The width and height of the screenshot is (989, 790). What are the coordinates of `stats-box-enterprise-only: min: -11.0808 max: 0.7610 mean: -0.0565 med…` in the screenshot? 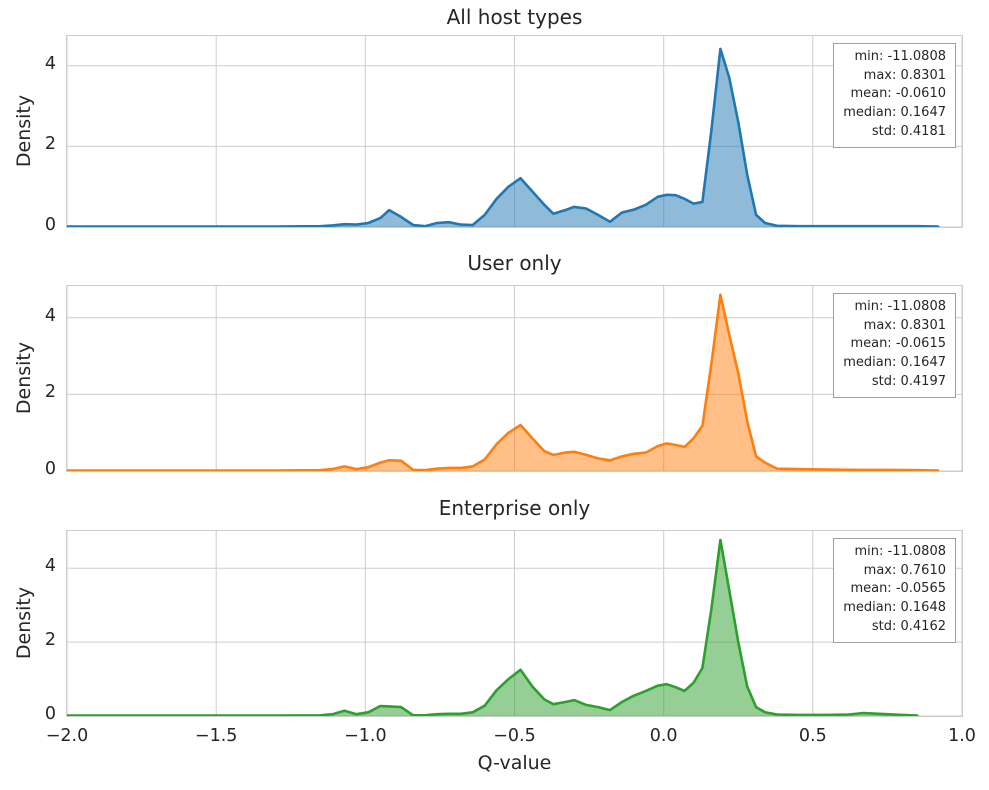 It's located at (894, 590).